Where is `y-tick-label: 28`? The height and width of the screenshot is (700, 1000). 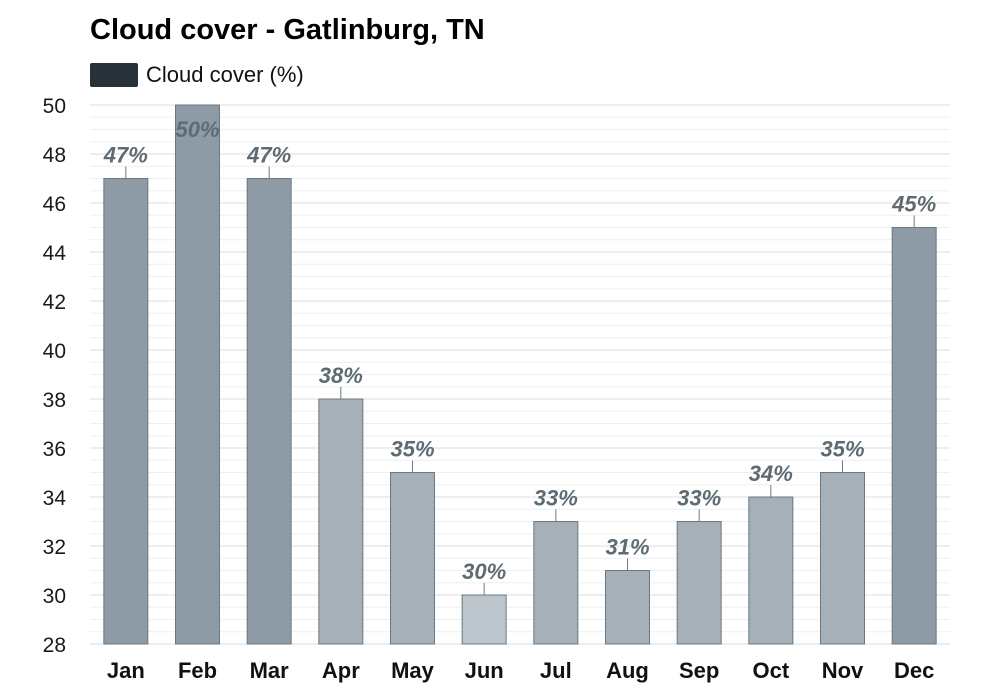
y-tick-label: 28 is located at coordinates (54, 645).